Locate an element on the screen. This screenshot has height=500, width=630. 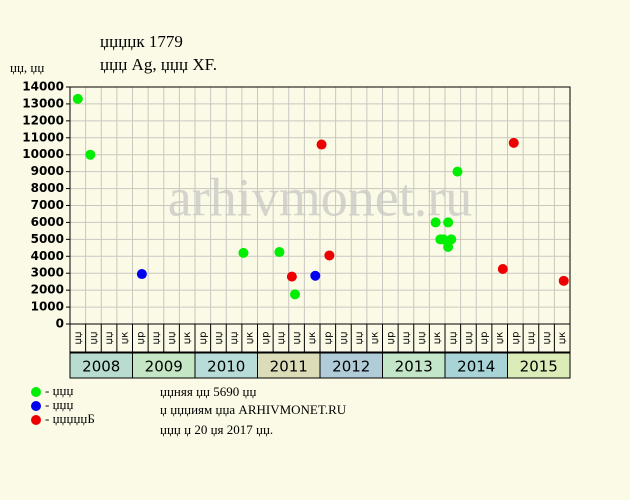
chart-subtitle: џџџ Ag, џџџ XF. is located at coordinates (158, 64).